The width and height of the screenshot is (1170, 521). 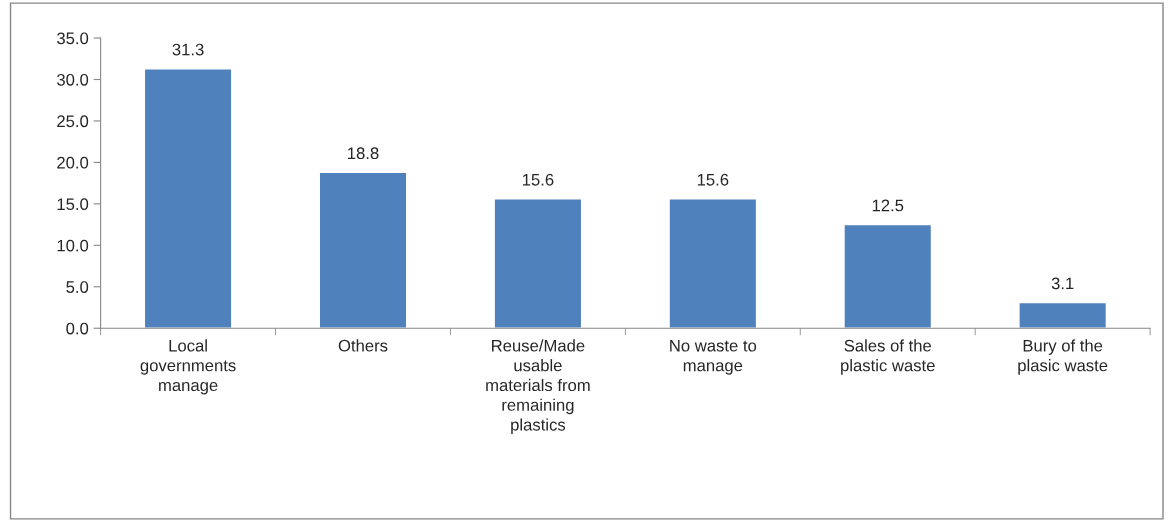 What do you see at coordinates (888, 357) in the screenshot?
I see `x-tick-label: Sales of the plastic waste` at bounding box center [888, 357].